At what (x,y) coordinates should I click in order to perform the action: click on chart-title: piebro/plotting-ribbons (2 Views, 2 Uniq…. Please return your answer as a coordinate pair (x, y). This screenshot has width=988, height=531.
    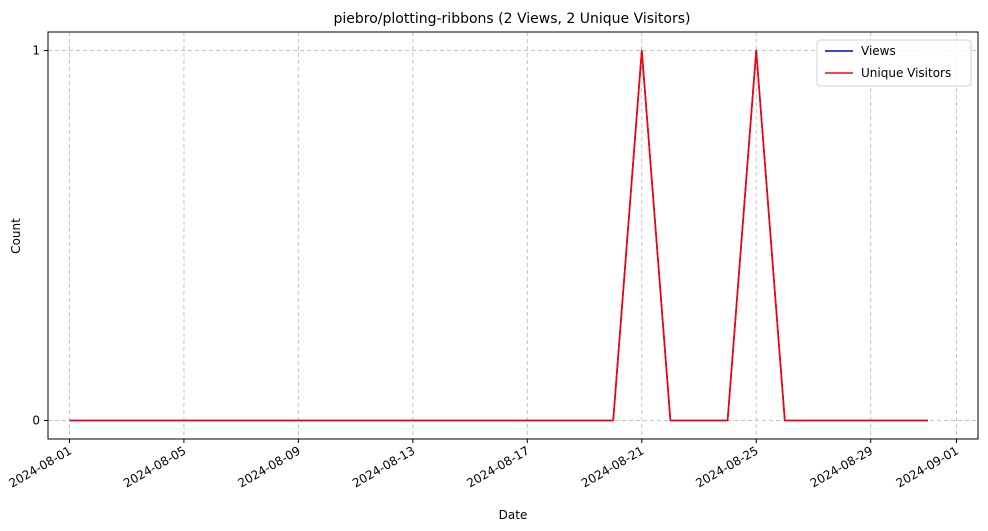
    Looking at the image, I should click on (512, 19).